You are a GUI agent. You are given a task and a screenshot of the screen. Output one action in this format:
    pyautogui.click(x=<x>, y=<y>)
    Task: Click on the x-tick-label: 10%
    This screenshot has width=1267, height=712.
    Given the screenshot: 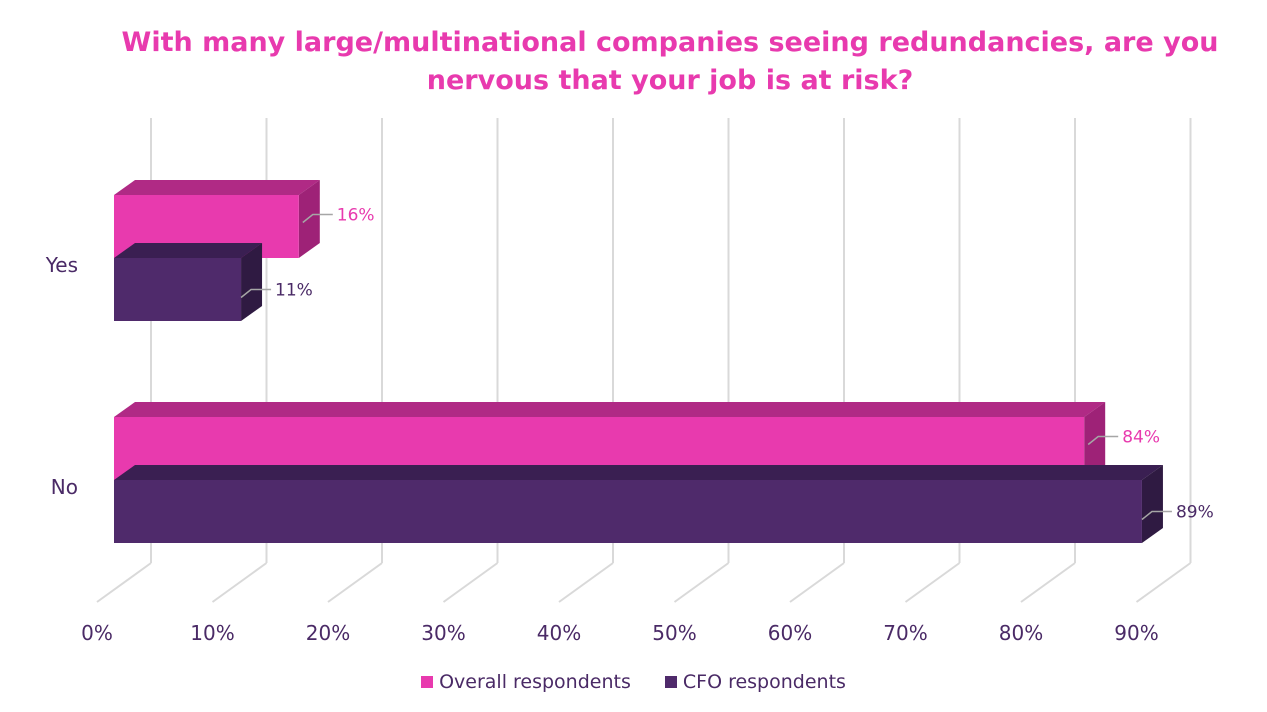 What is the action you would take?
    pyautogui.click(x=212, y=633)
    